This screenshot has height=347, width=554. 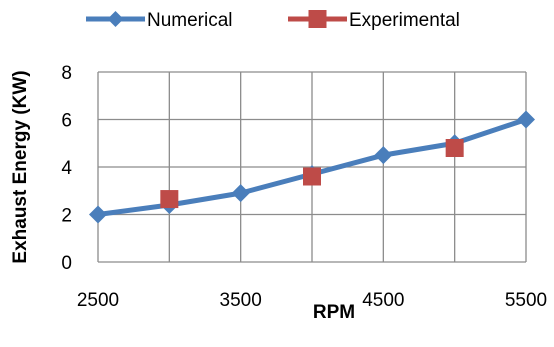 I want to click on x-tick-label: 5500, so click(x=526, y=300).